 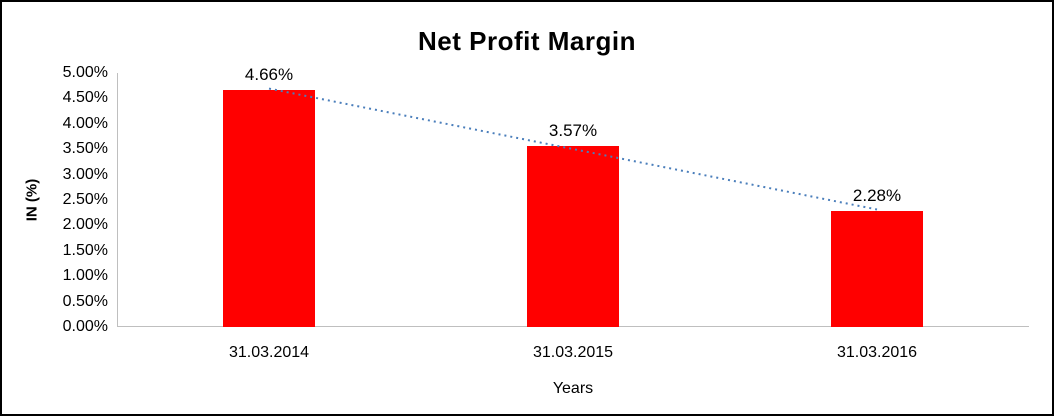 I want to click on y-tick-label: 4.50%, so click(x=85, y=98).